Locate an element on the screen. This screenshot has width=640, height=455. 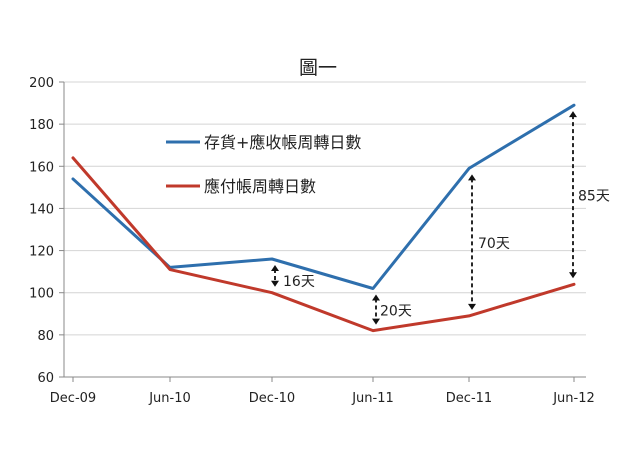
y-tick-label: 60 is located at coordinates (45, 378).